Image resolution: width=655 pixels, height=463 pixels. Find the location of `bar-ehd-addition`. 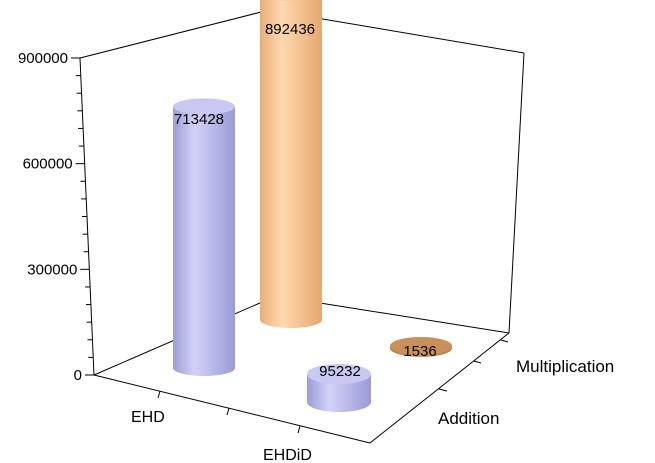

bar-ehd-addition is located at coordinates (204, 237).